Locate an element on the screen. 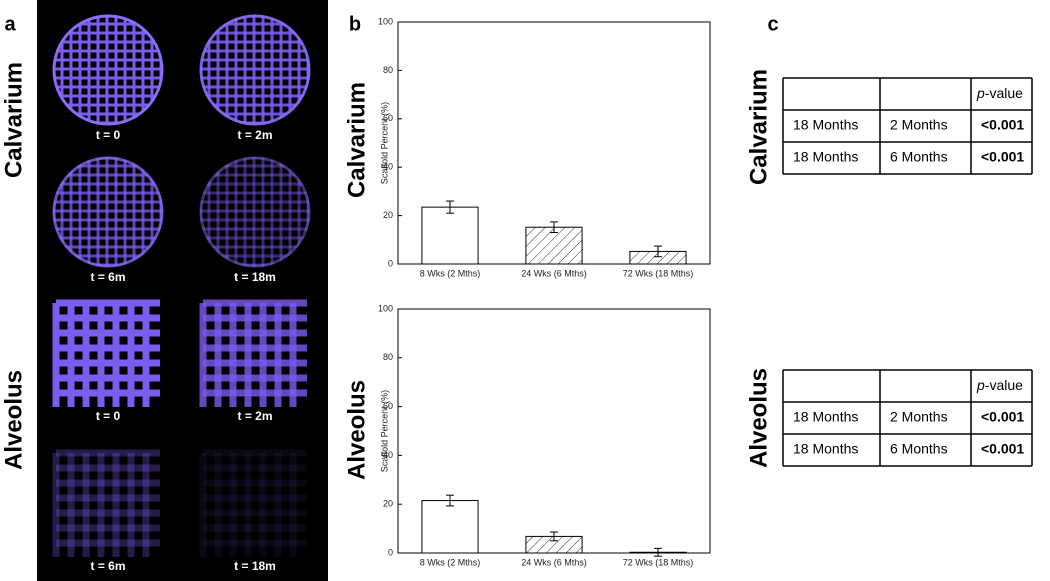 Image resolution: width=1050 pixels, height=581 pixels. panel-label: b is located at coordinates (355, 24).